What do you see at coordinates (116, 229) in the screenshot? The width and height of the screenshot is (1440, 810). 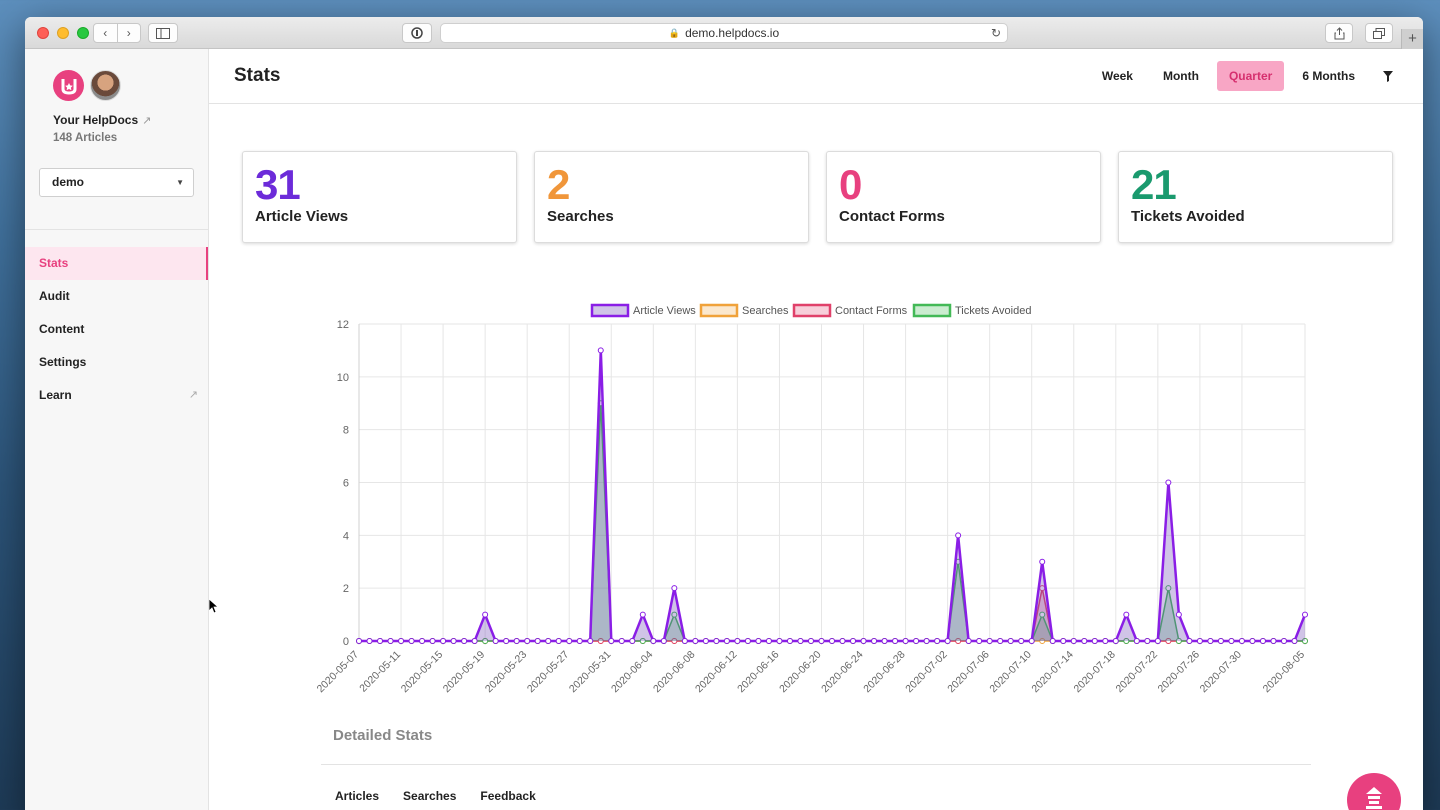 I see `sidebar-divider` at bounding box center [116, 229].